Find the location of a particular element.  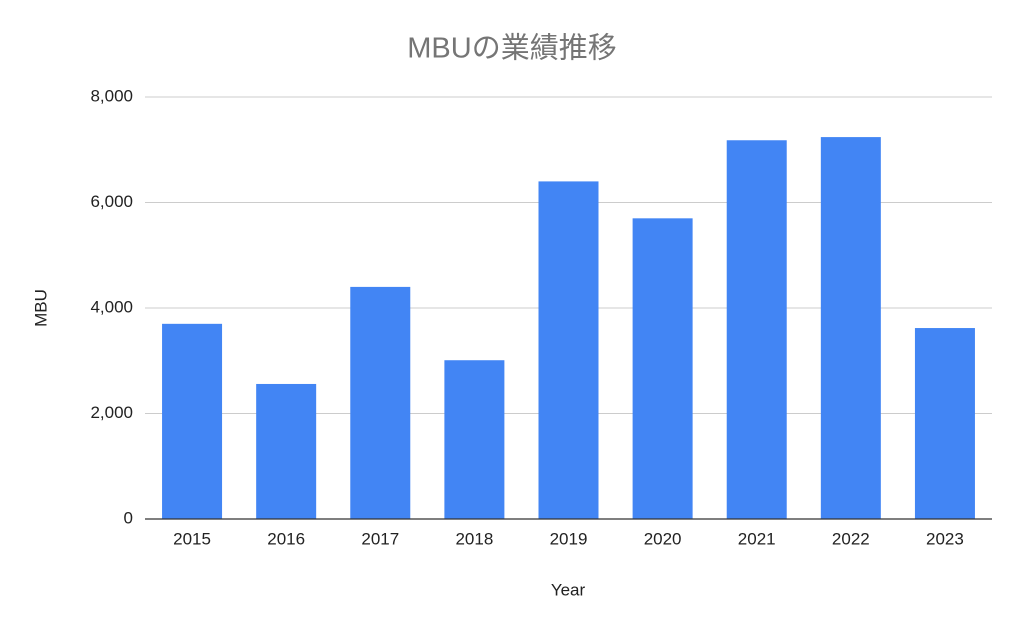

y-tick-label: 2,000 is located at coordinates (111, 412).